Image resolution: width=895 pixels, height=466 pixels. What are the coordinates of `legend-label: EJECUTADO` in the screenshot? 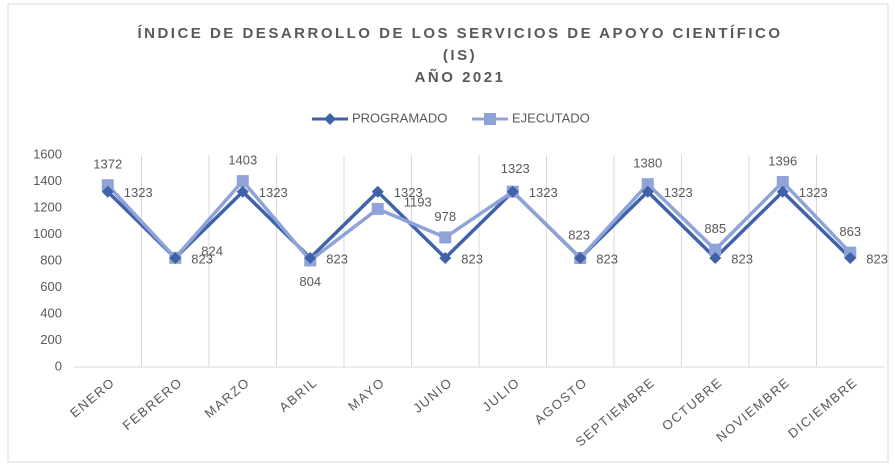 It's located at (551, 117).